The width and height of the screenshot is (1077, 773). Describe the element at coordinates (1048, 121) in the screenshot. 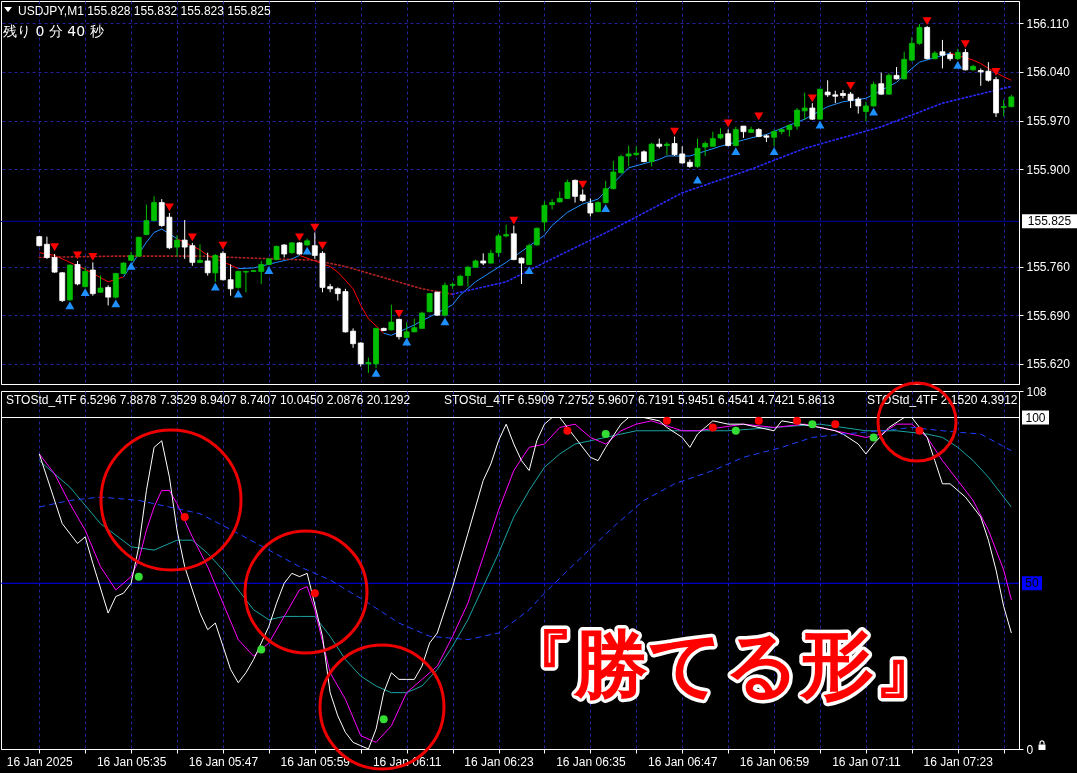

I see `y-tick-label: 155.970` at that location.